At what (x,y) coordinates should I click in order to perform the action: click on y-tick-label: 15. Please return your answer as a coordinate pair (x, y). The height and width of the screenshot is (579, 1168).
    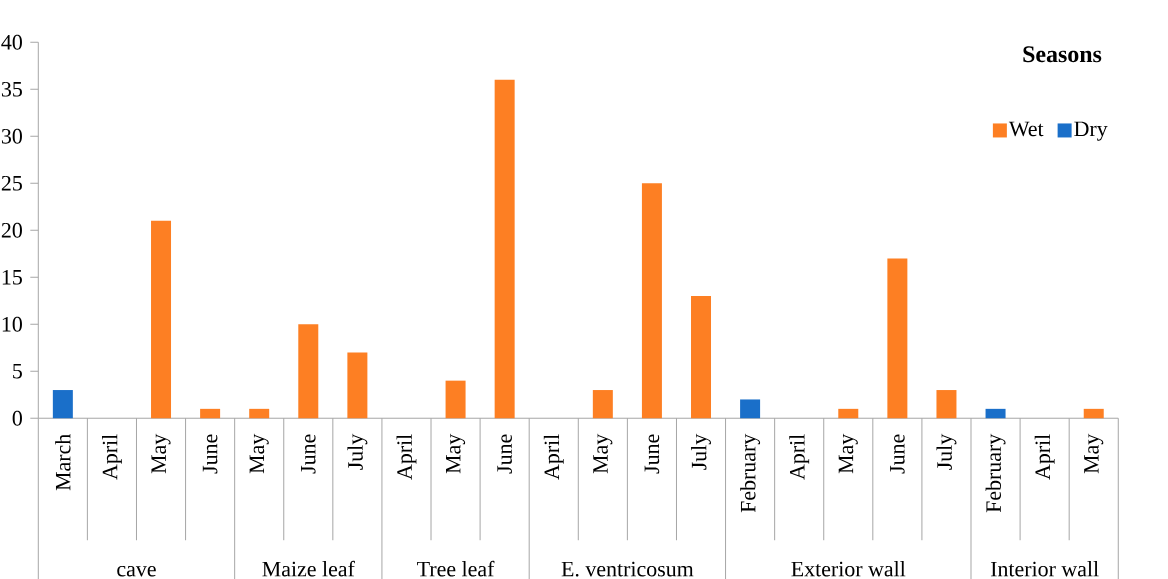
    Looking at the image, I should click on (12, 277).